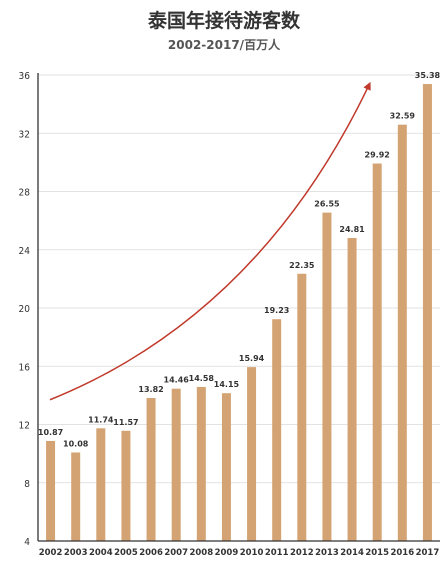 The width and height of the screenshot is (448, 568). I want to click on x-tick-label: 2013, so click(327, 553).